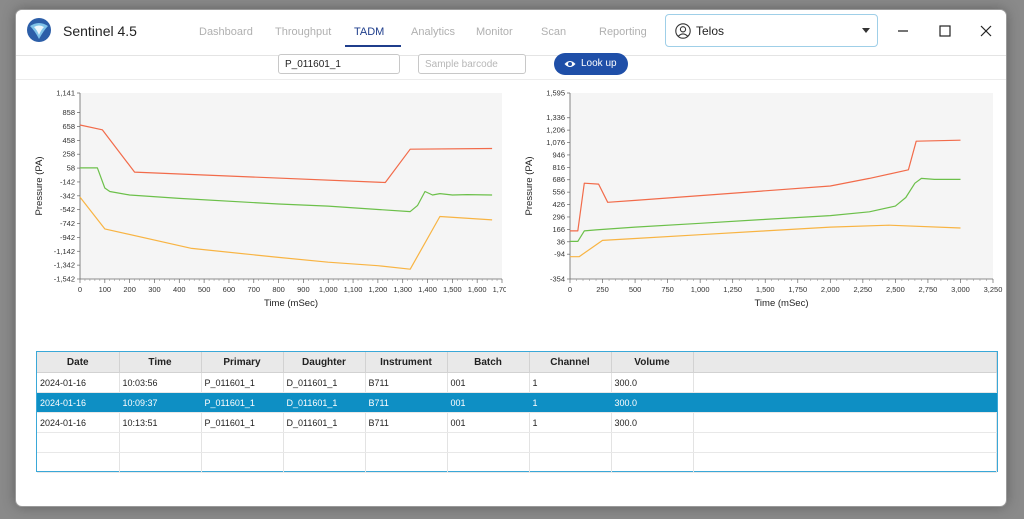 Image resolution: width=1024 pixels, height=519 pixels. Describe the element at coordinates (406, 462) in the screenshot. I see `cell-instrument` at that location.